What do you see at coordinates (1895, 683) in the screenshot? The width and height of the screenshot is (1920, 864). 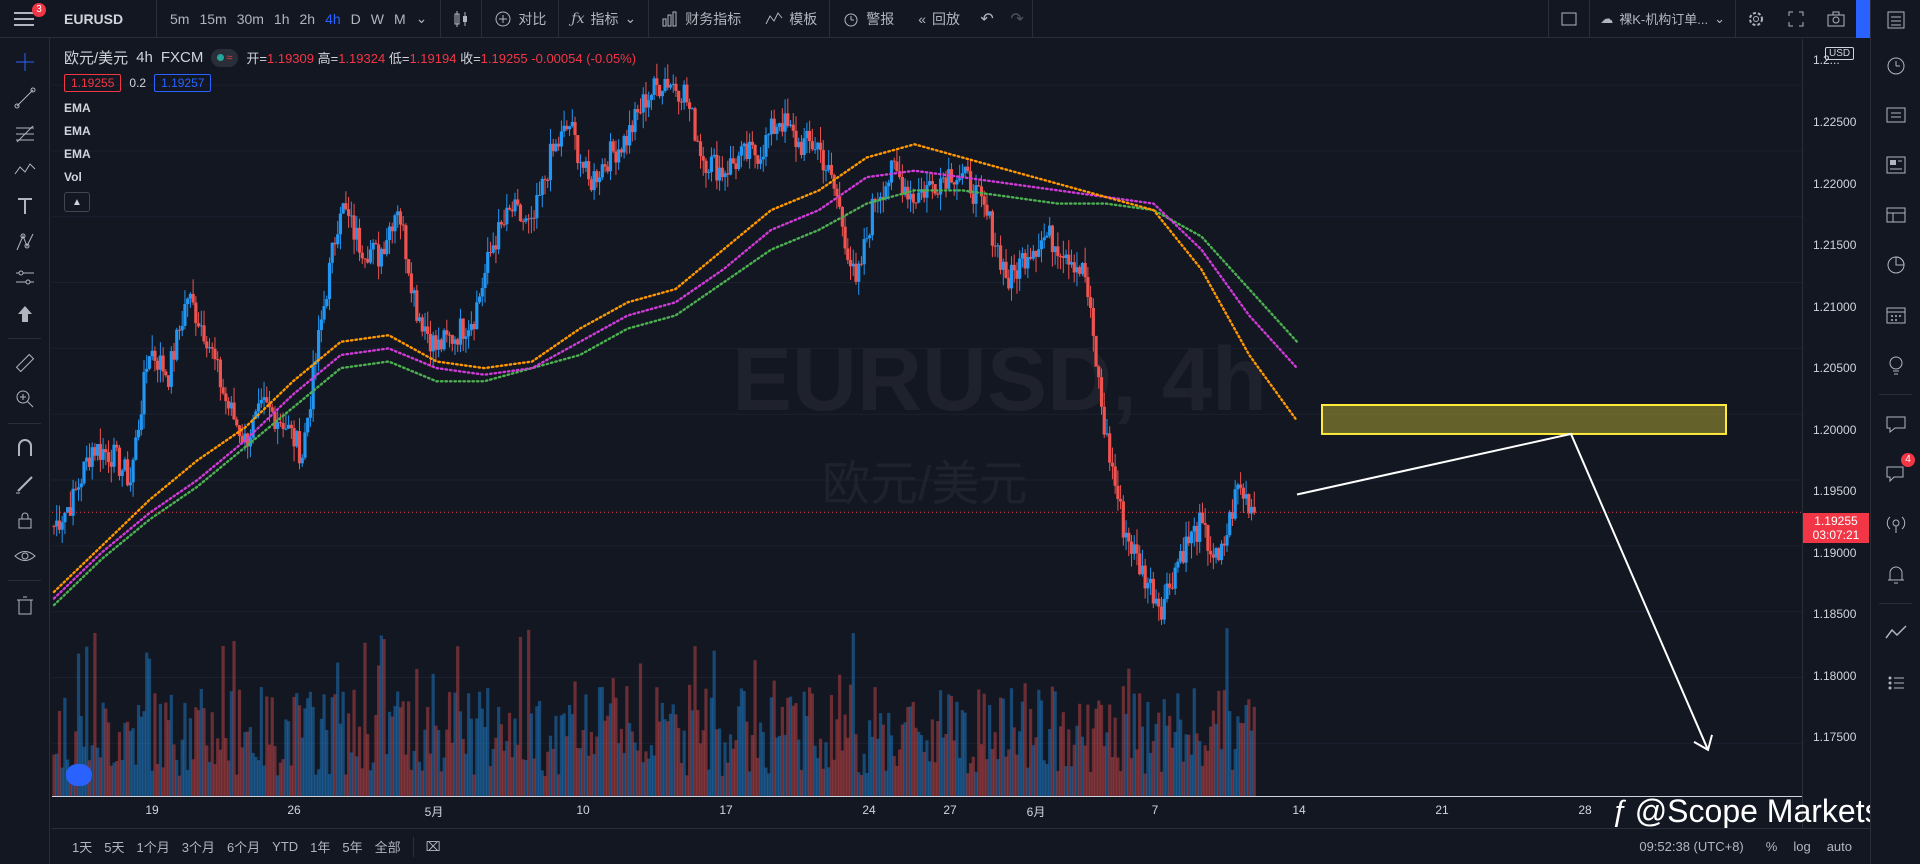 I see `dom-button` at bounding box center [1895, 683].